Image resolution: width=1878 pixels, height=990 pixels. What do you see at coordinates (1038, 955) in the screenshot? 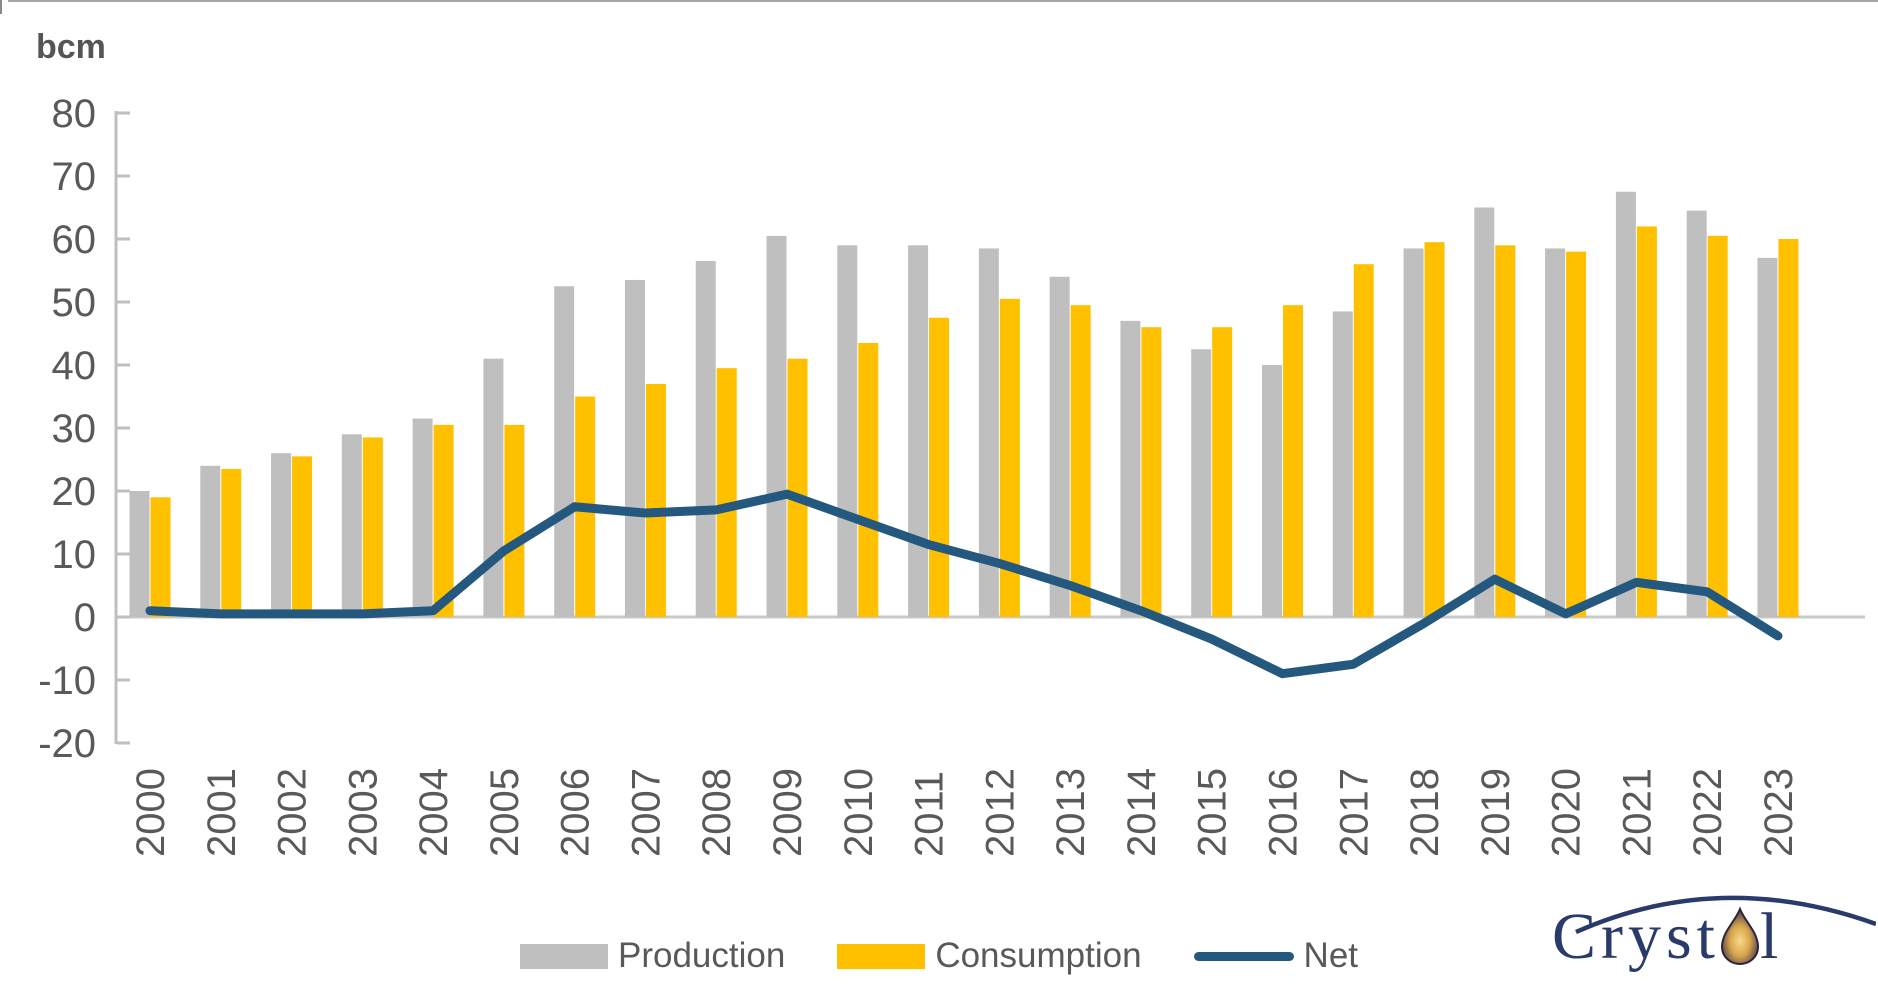
I see `legend-label-consumption: Consumption` at bounding box center [1038, 955].